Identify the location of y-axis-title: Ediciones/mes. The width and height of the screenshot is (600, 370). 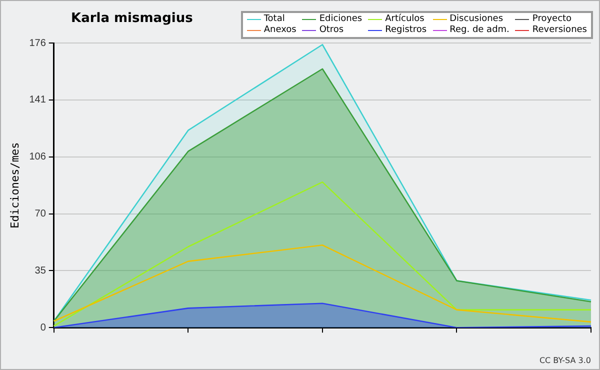
(15, 185).